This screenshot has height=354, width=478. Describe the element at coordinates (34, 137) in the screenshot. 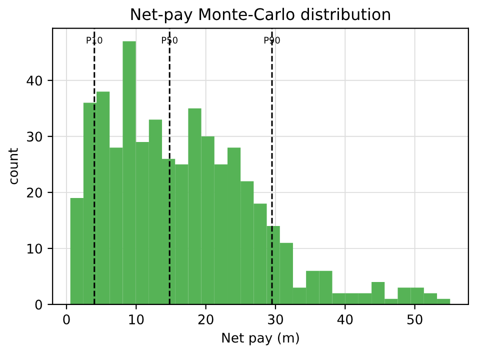

I see `y-tick-label: 30` at that location.